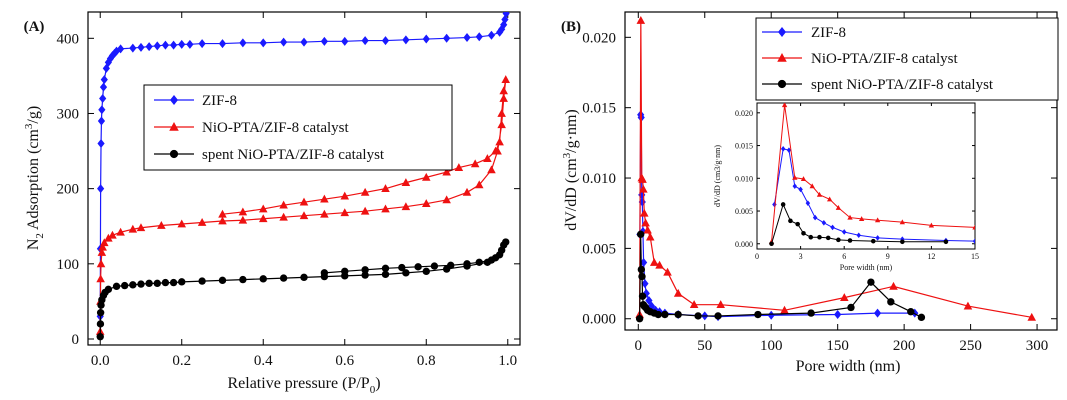  What do you see at coordinates (744, 244) in the screenshot?
I see `y-tick-label: 0.000` at bounding box center [744, 244].